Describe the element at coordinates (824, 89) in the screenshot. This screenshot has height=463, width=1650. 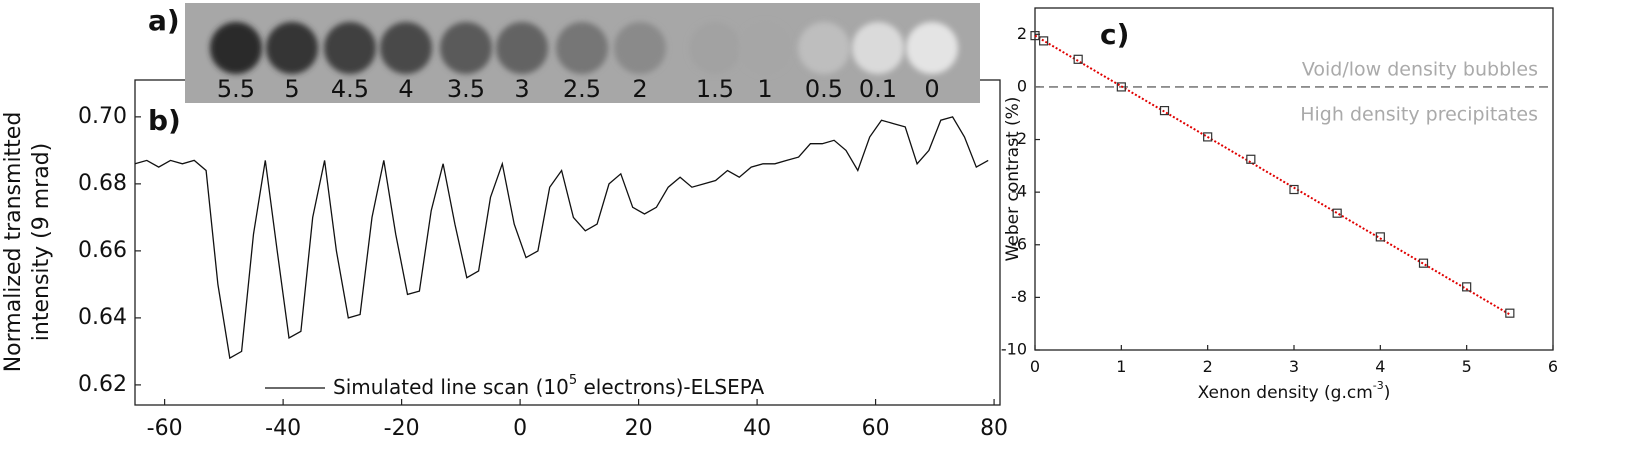
I see `spot-label: 0.5` at that location.